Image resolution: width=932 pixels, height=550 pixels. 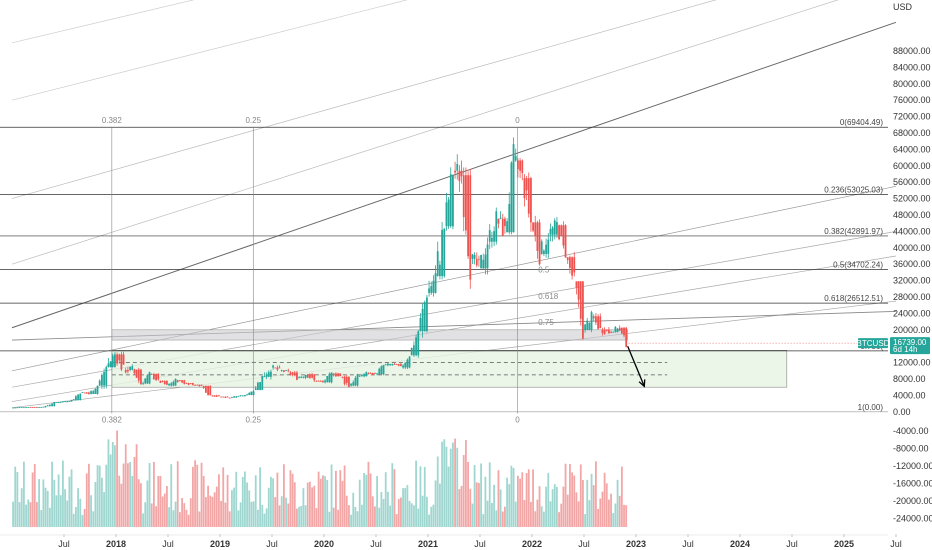 I want to click on last-price-value: 16739.00, so click(x=910, y=342).